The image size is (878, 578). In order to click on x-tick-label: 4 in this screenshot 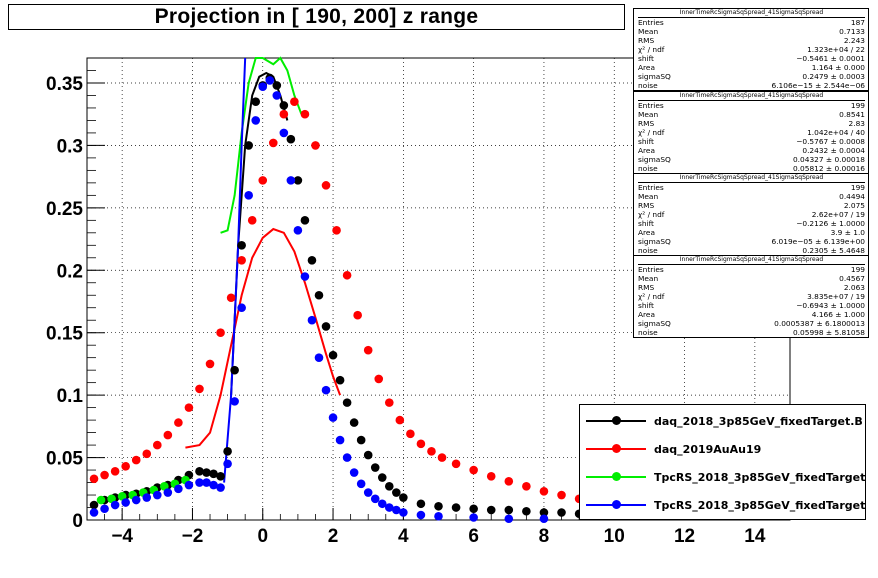, I will do `click(403, 536)`.